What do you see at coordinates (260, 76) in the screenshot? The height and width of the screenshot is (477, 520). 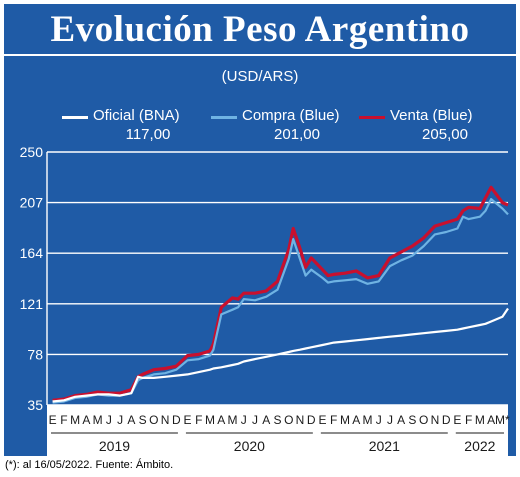 I see `chart-subtitle: (USD/ARS)` at bounding box center [260, 76].